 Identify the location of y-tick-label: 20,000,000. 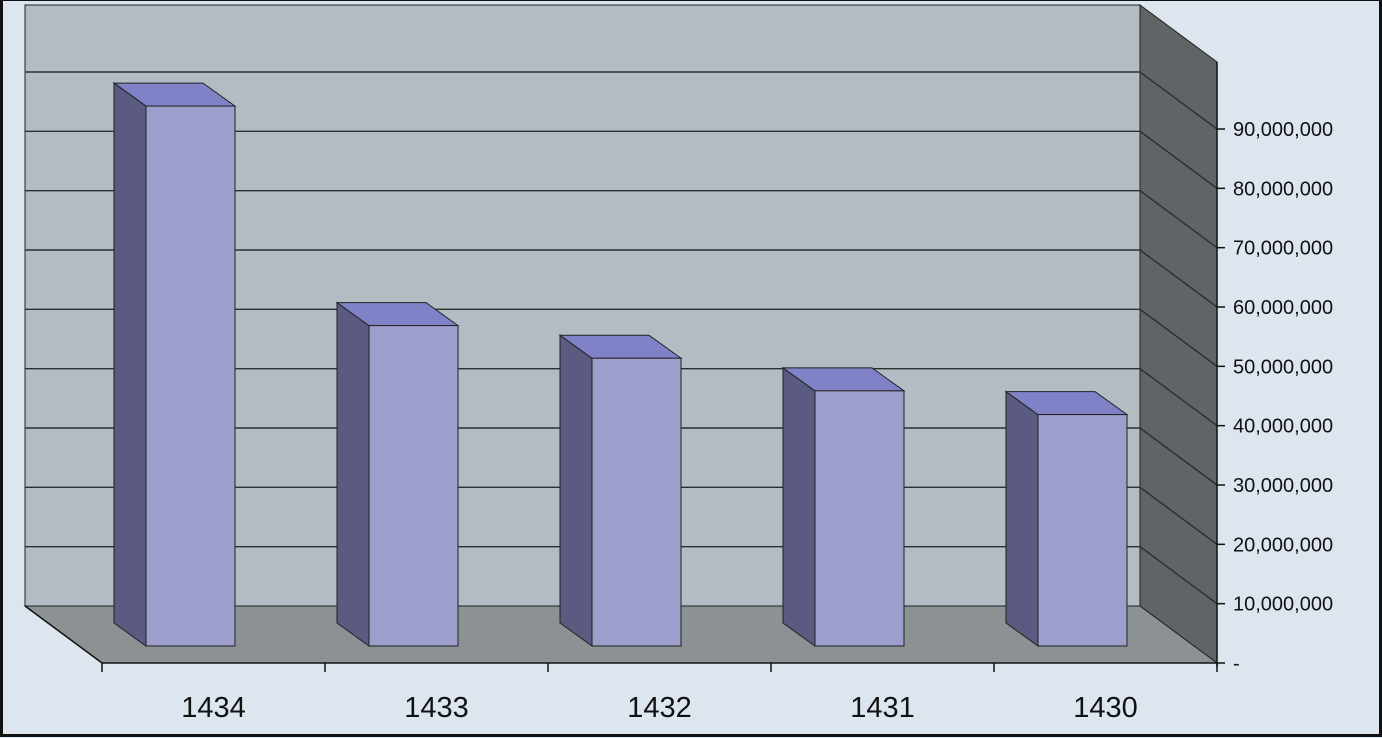
(1283, 545).